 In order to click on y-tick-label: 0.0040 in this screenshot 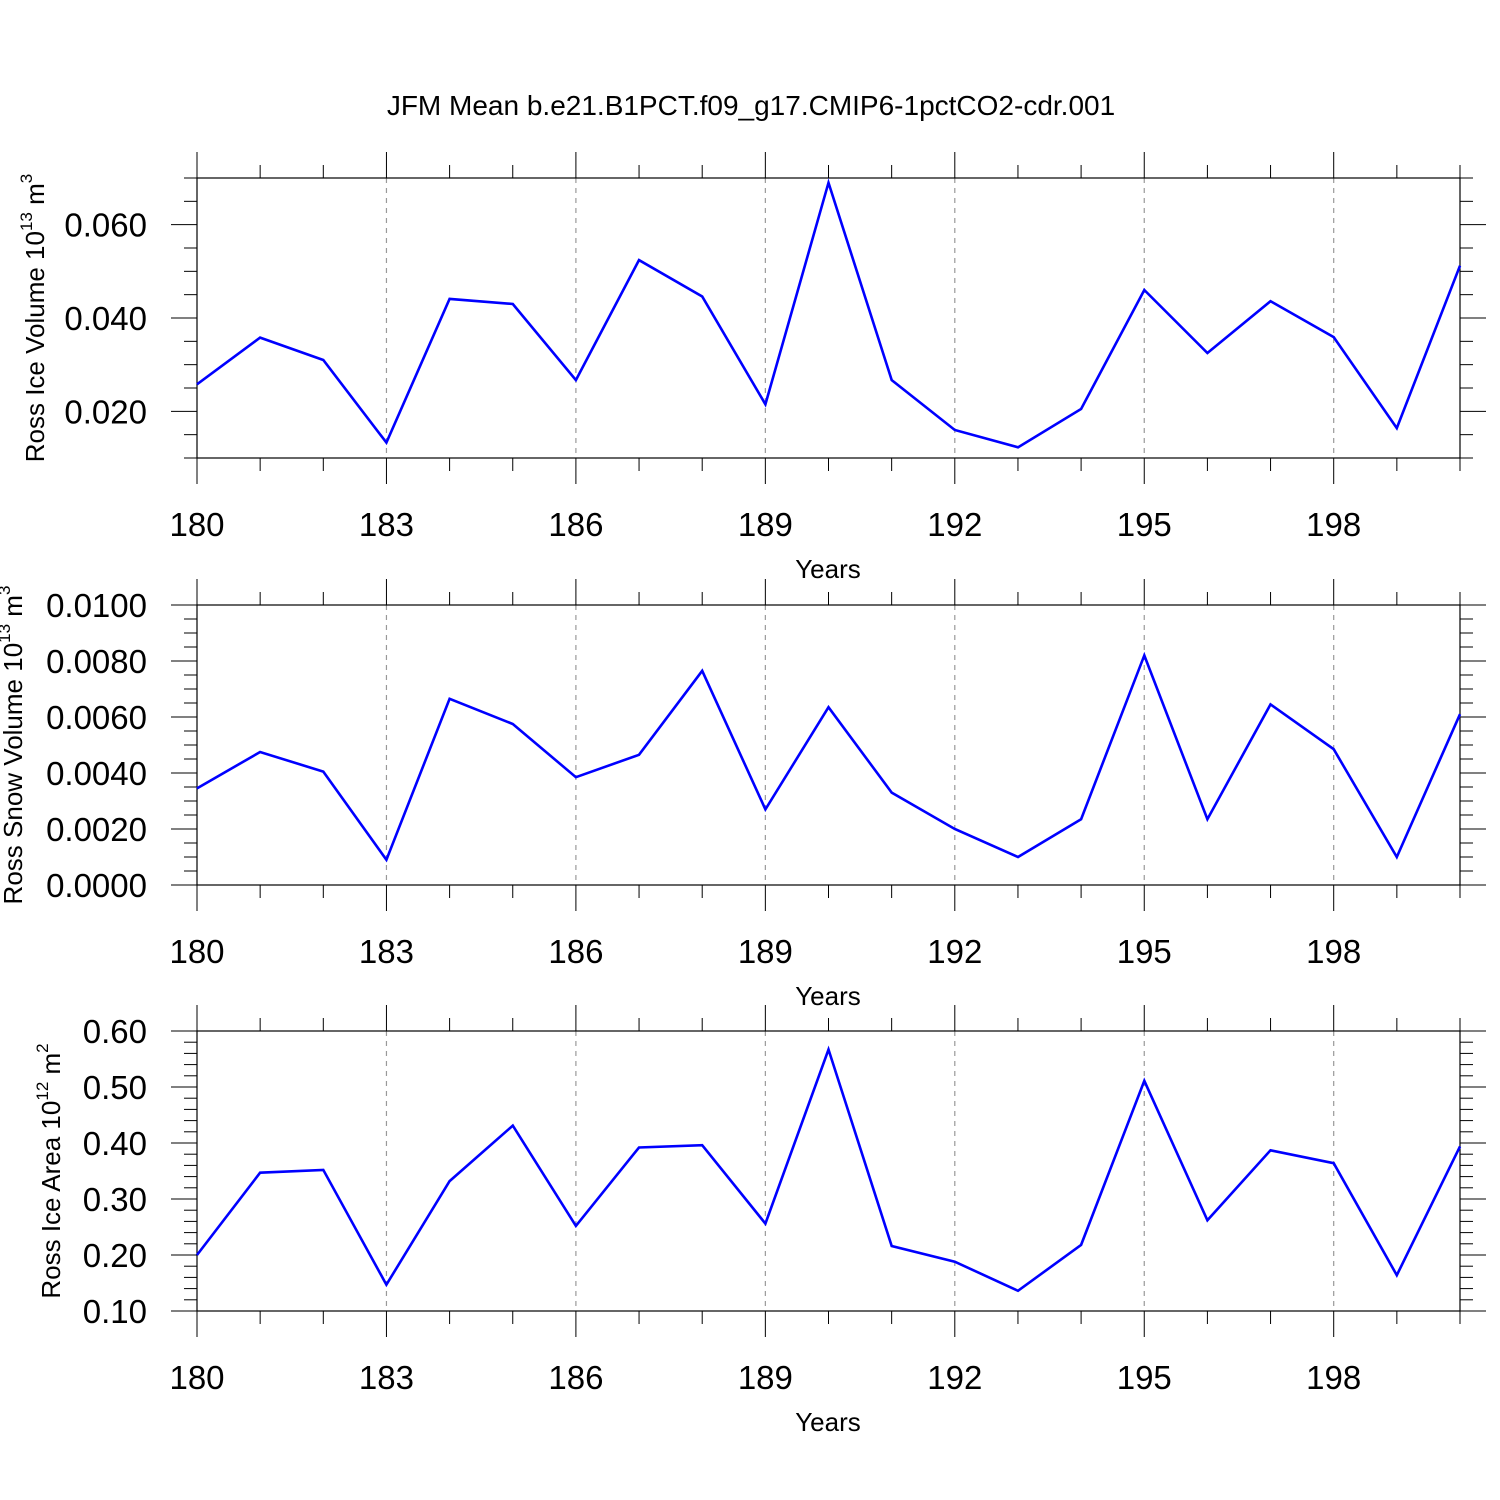, I will do `click(96, 773)`.